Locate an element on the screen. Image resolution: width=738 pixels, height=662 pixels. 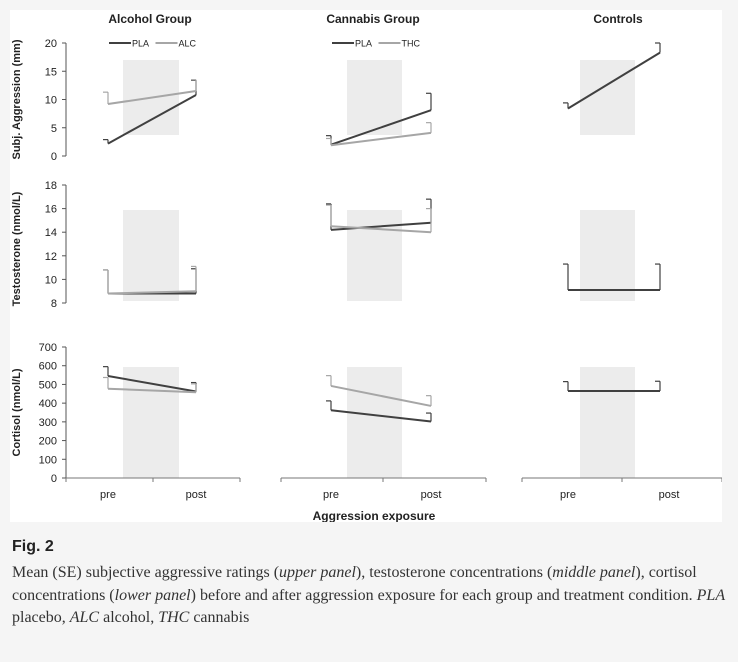
y-tick-label: 500 is located at coordinates (48, 385).